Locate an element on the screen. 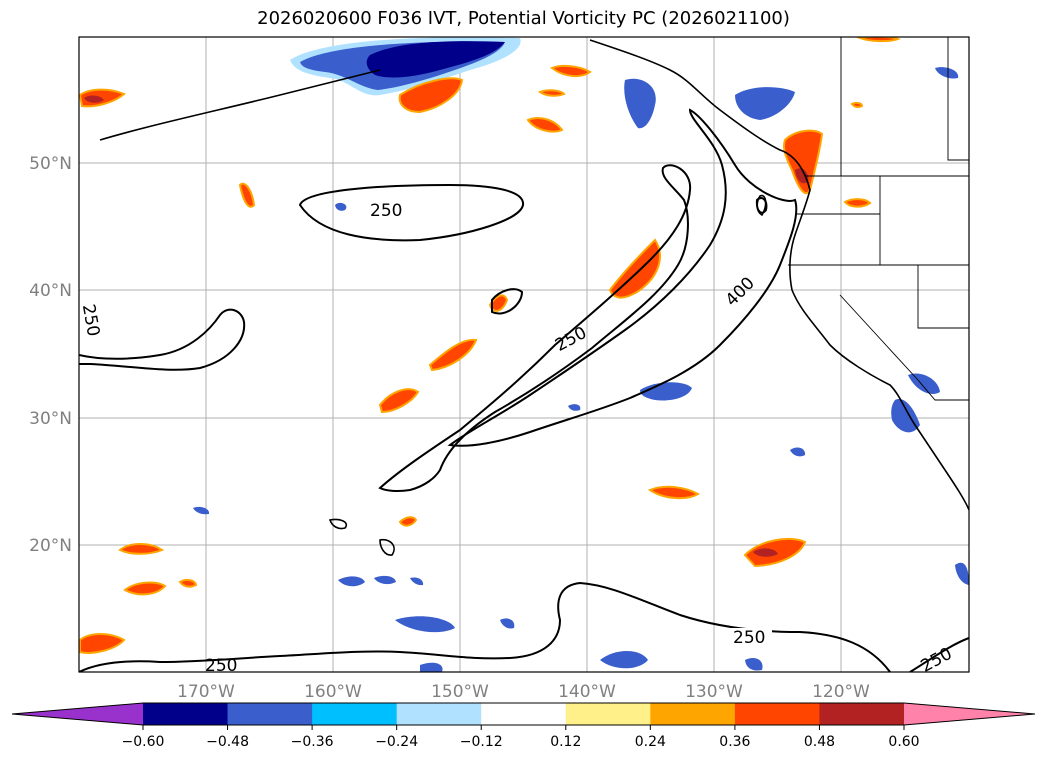 The height and width of the screenshot is (765, 1047). colorbar-tick-label: 0.12 is located at coordinates (565, 742).